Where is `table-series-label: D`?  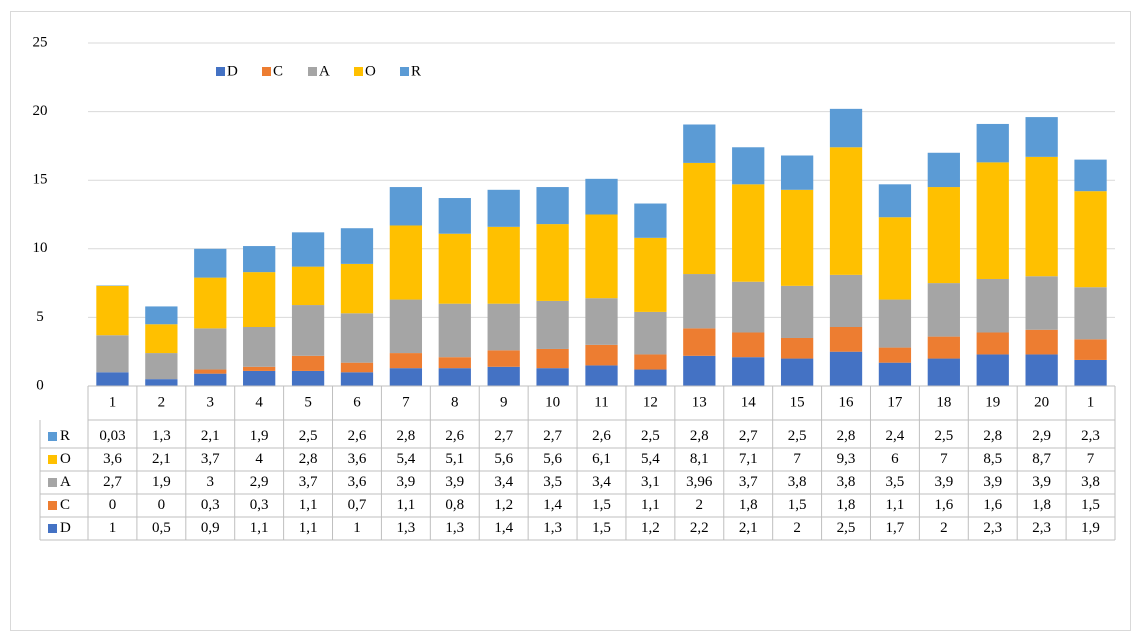
table-series-label: D is located at coordinates (65, 528).